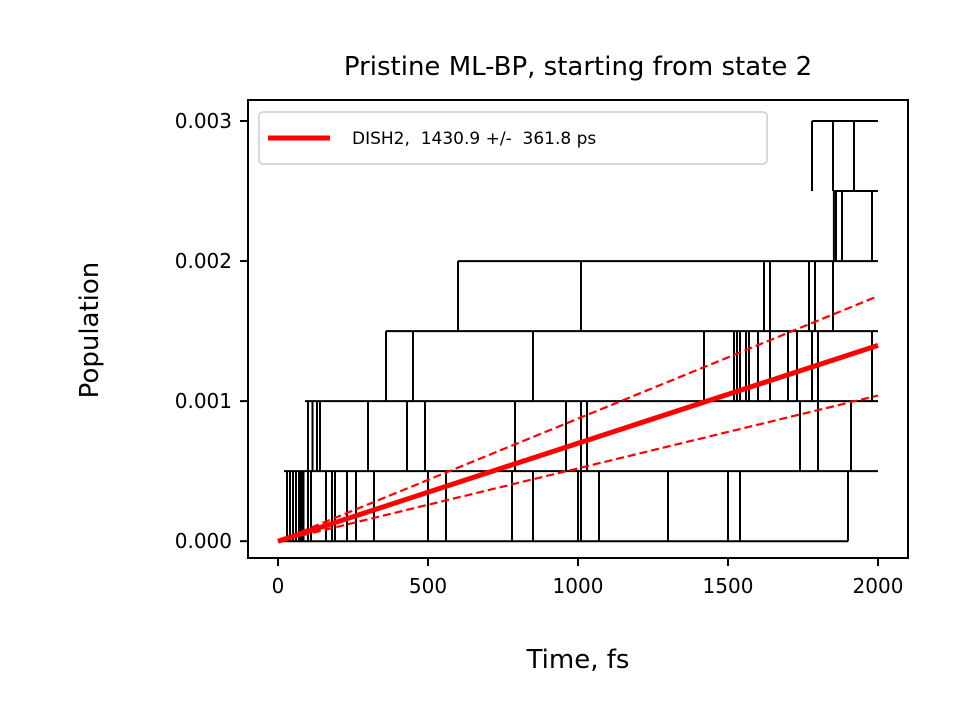 Image resolution: width=963 pixels, height=723 pixels. I want to click on x-tick-label: 1000, so click(578, 586).